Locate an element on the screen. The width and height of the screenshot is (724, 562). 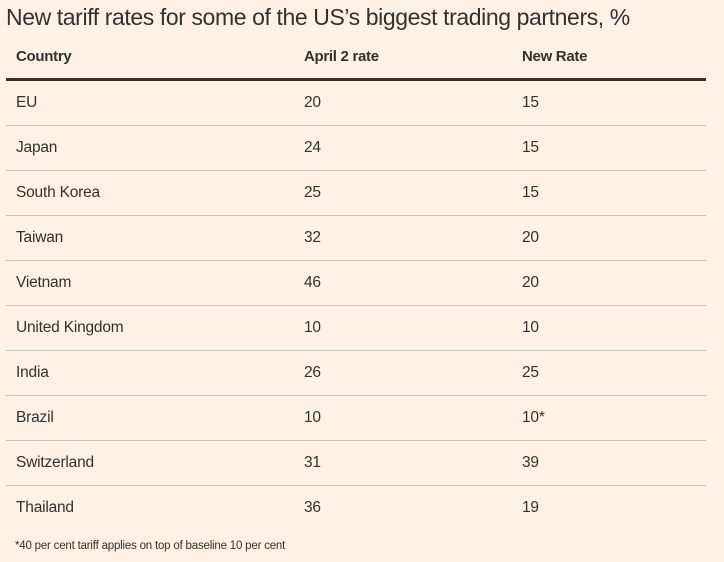
cell-april2-rate: 25 is located at coordinates (312, 192).